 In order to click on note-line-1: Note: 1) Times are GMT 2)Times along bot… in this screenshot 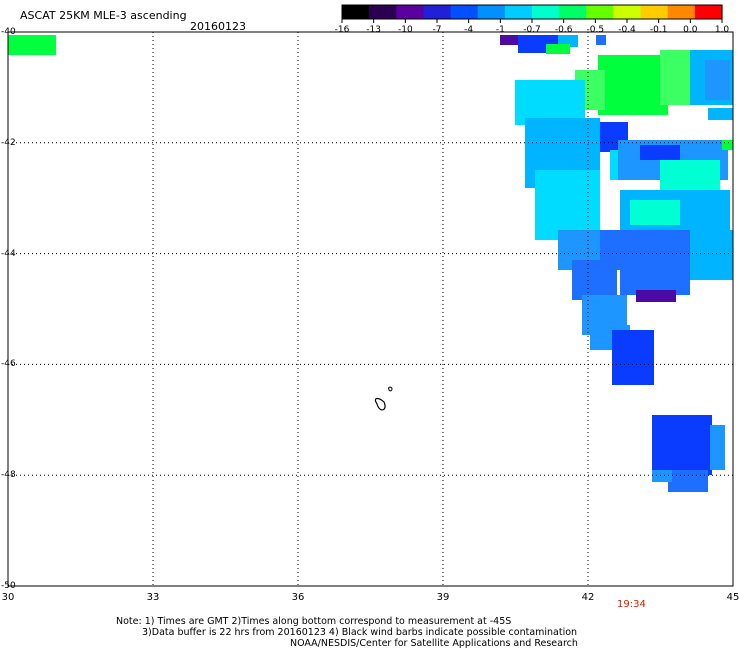, I will do `click(314, 621)`.